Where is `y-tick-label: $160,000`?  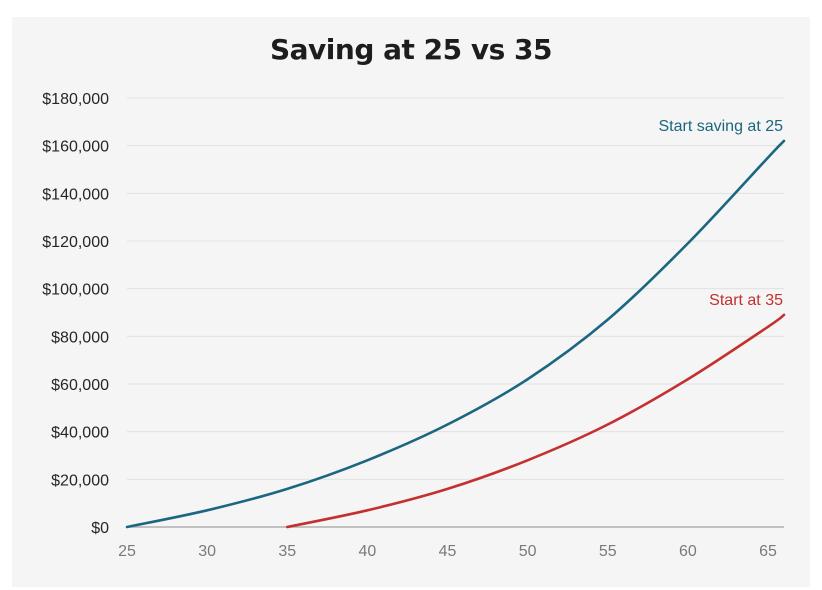 y-tick-label: $160,000 is located at coordinates (75, 147).